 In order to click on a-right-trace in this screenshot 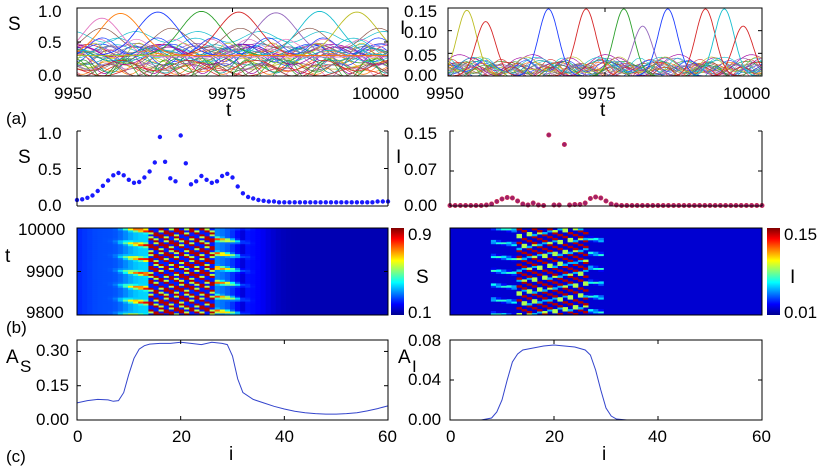, I will do `click(605, 70)`.